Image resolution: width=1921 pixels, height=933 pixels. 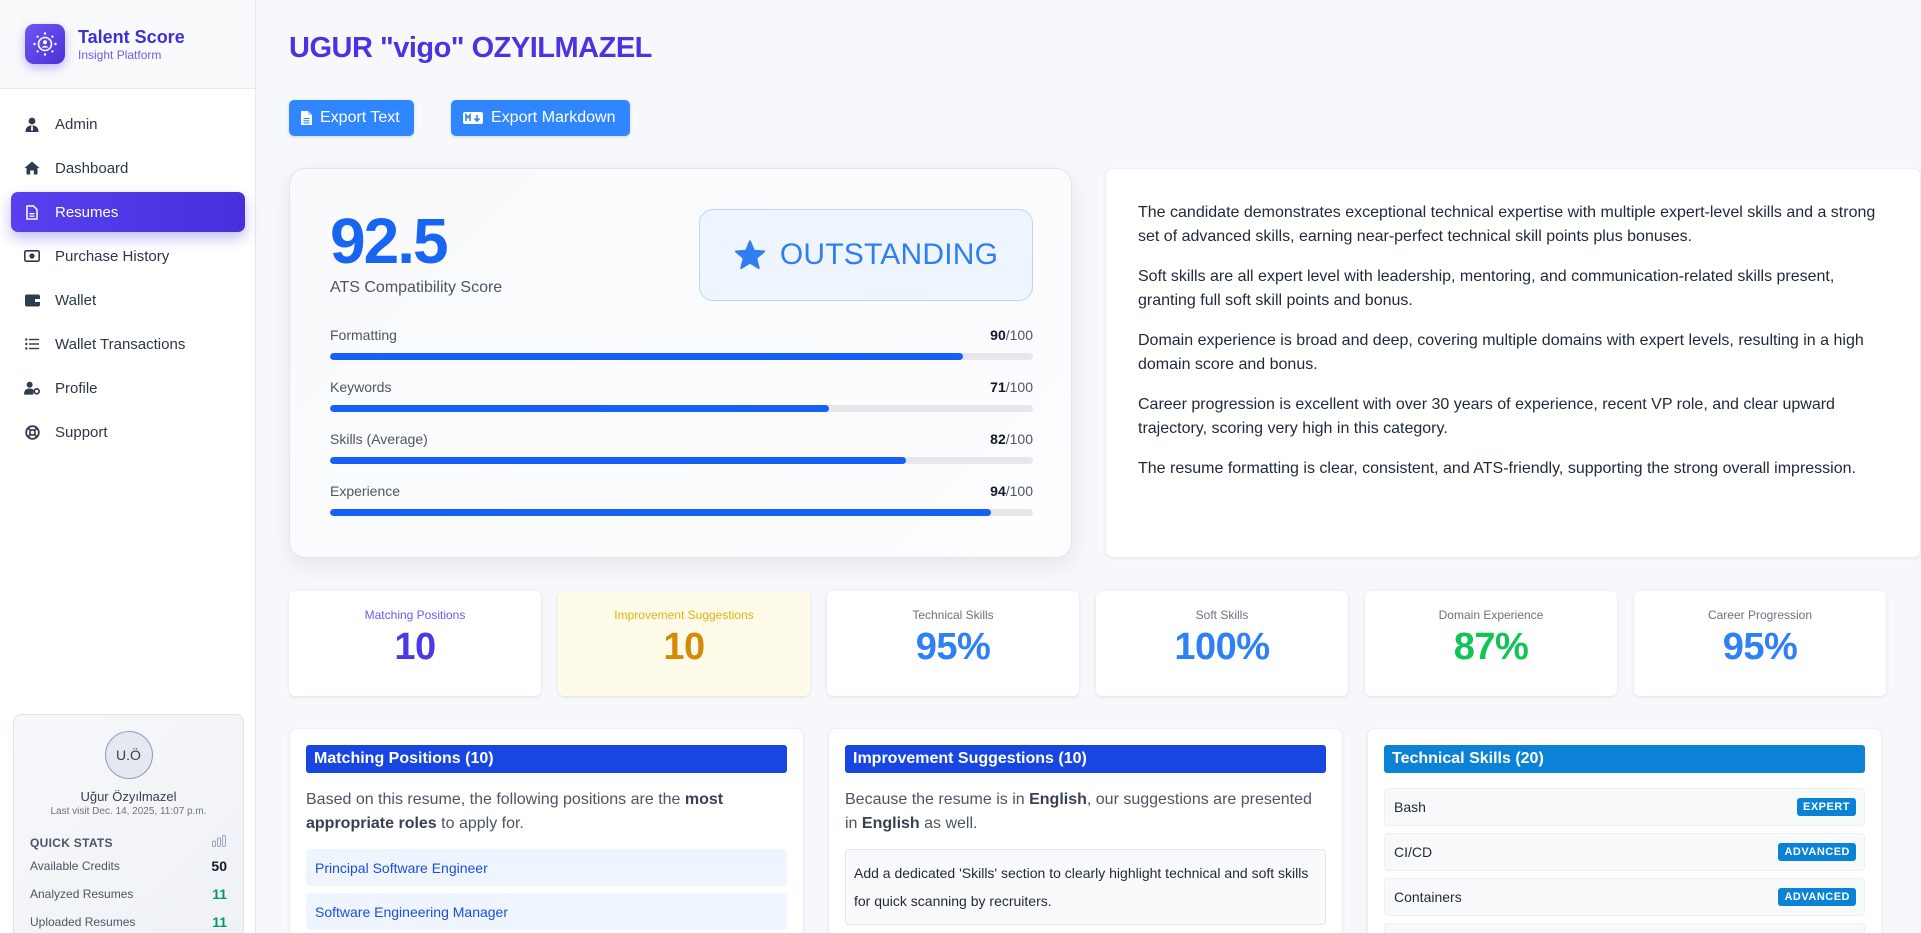 I want to click on sidebar-item-purchase-history: Purchase History, so click(x=128, y=256).